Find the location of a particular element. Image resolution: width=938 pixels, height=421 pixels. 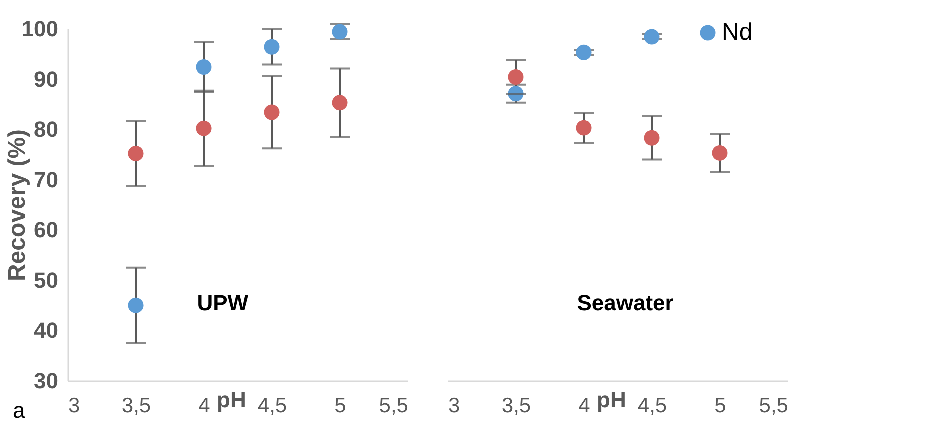

y-tick-label: 100 is located at coordinates (40, 29).